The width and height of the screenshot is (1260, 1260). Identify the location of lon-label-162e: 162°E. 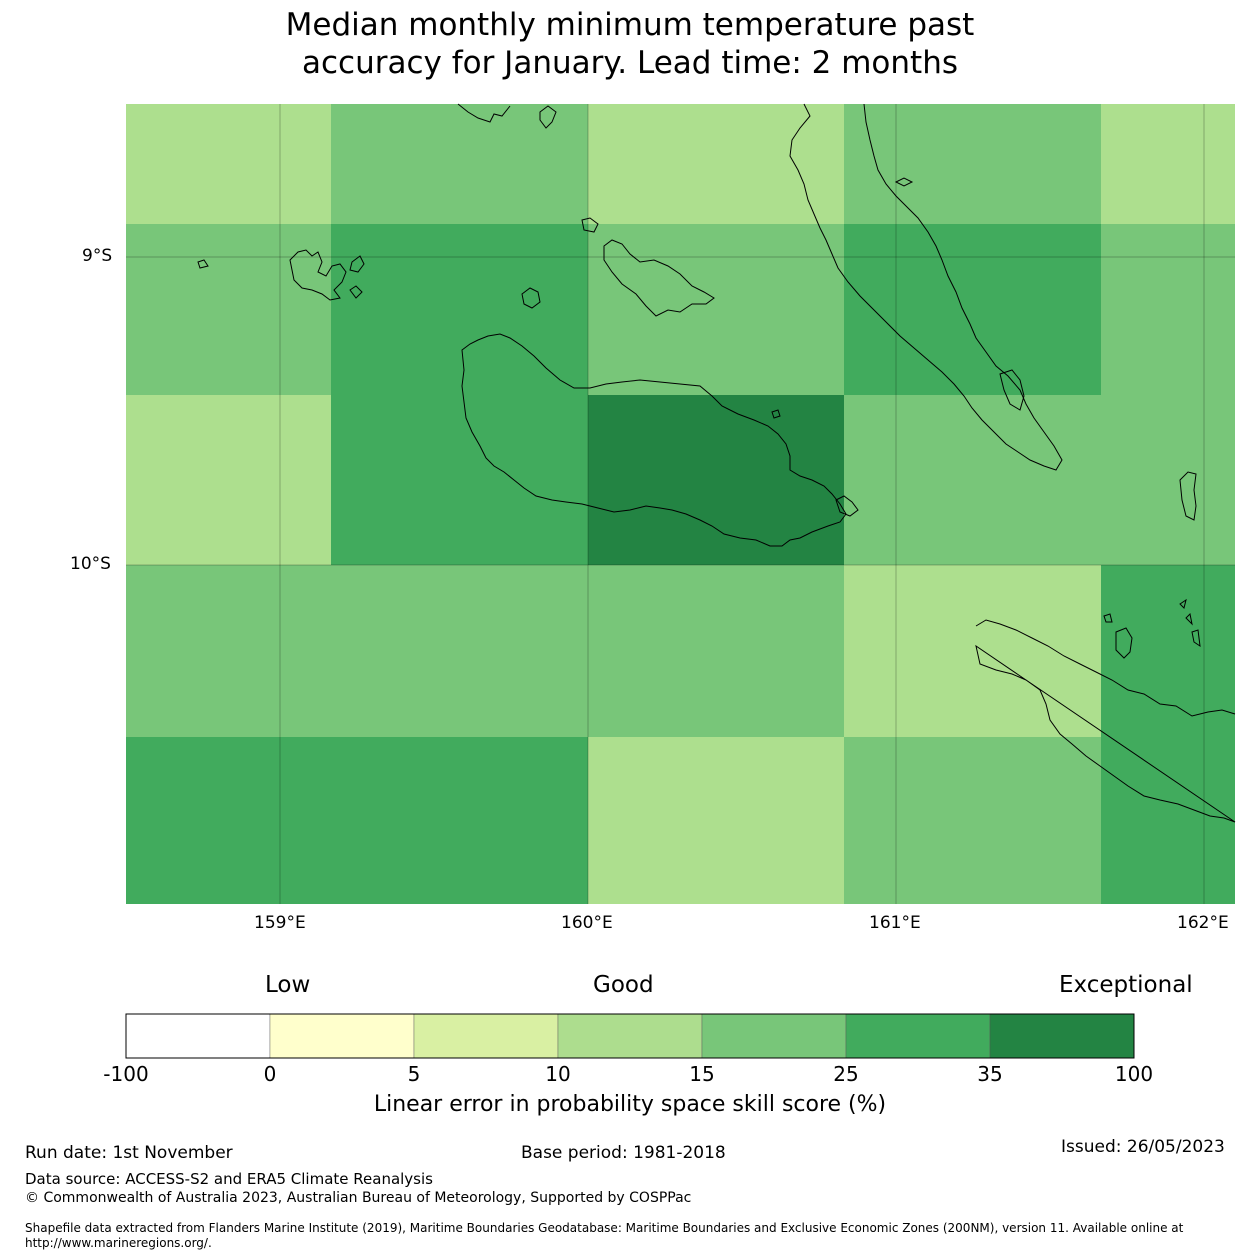
(1203, 923).